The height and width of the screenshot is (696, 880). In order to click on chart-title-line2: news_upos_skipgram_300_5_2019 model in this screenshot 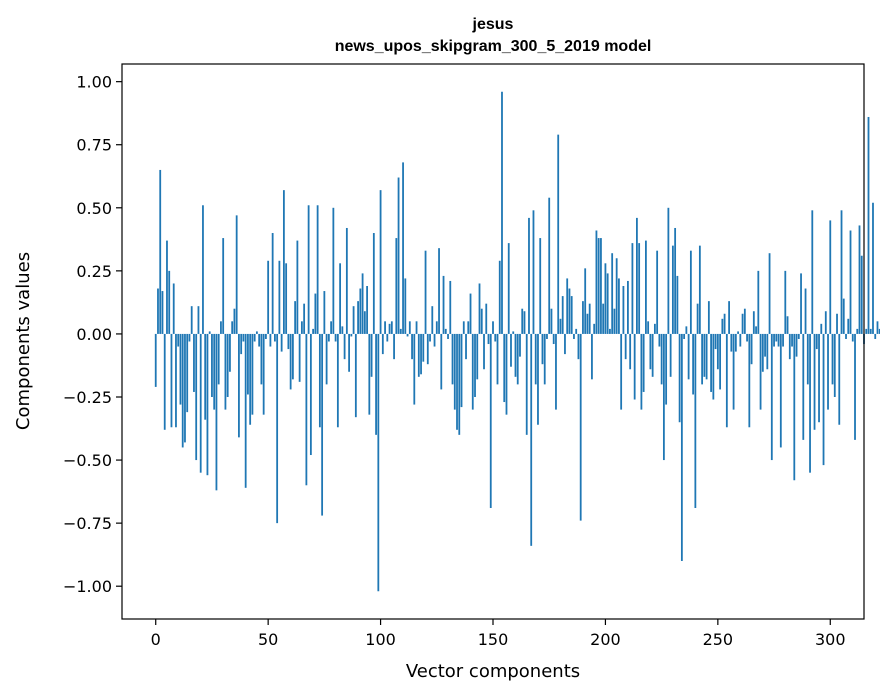, I will do `click(493, 46)`.